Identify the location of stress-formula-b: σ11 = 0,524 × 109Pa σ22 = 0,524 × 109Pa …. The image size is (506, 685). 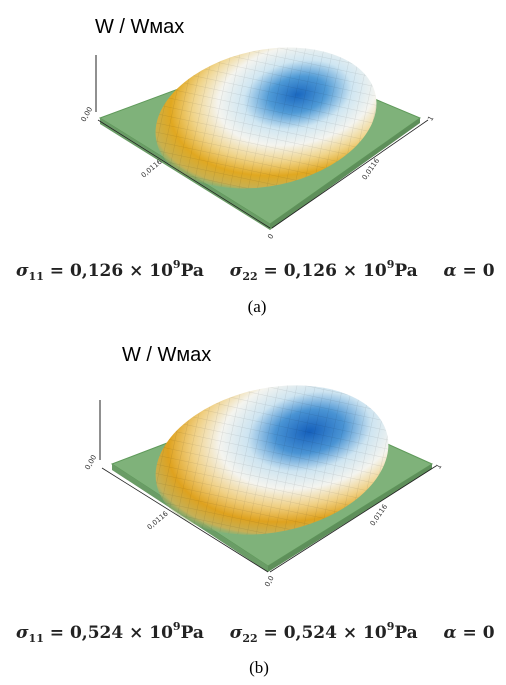
(255, 632).